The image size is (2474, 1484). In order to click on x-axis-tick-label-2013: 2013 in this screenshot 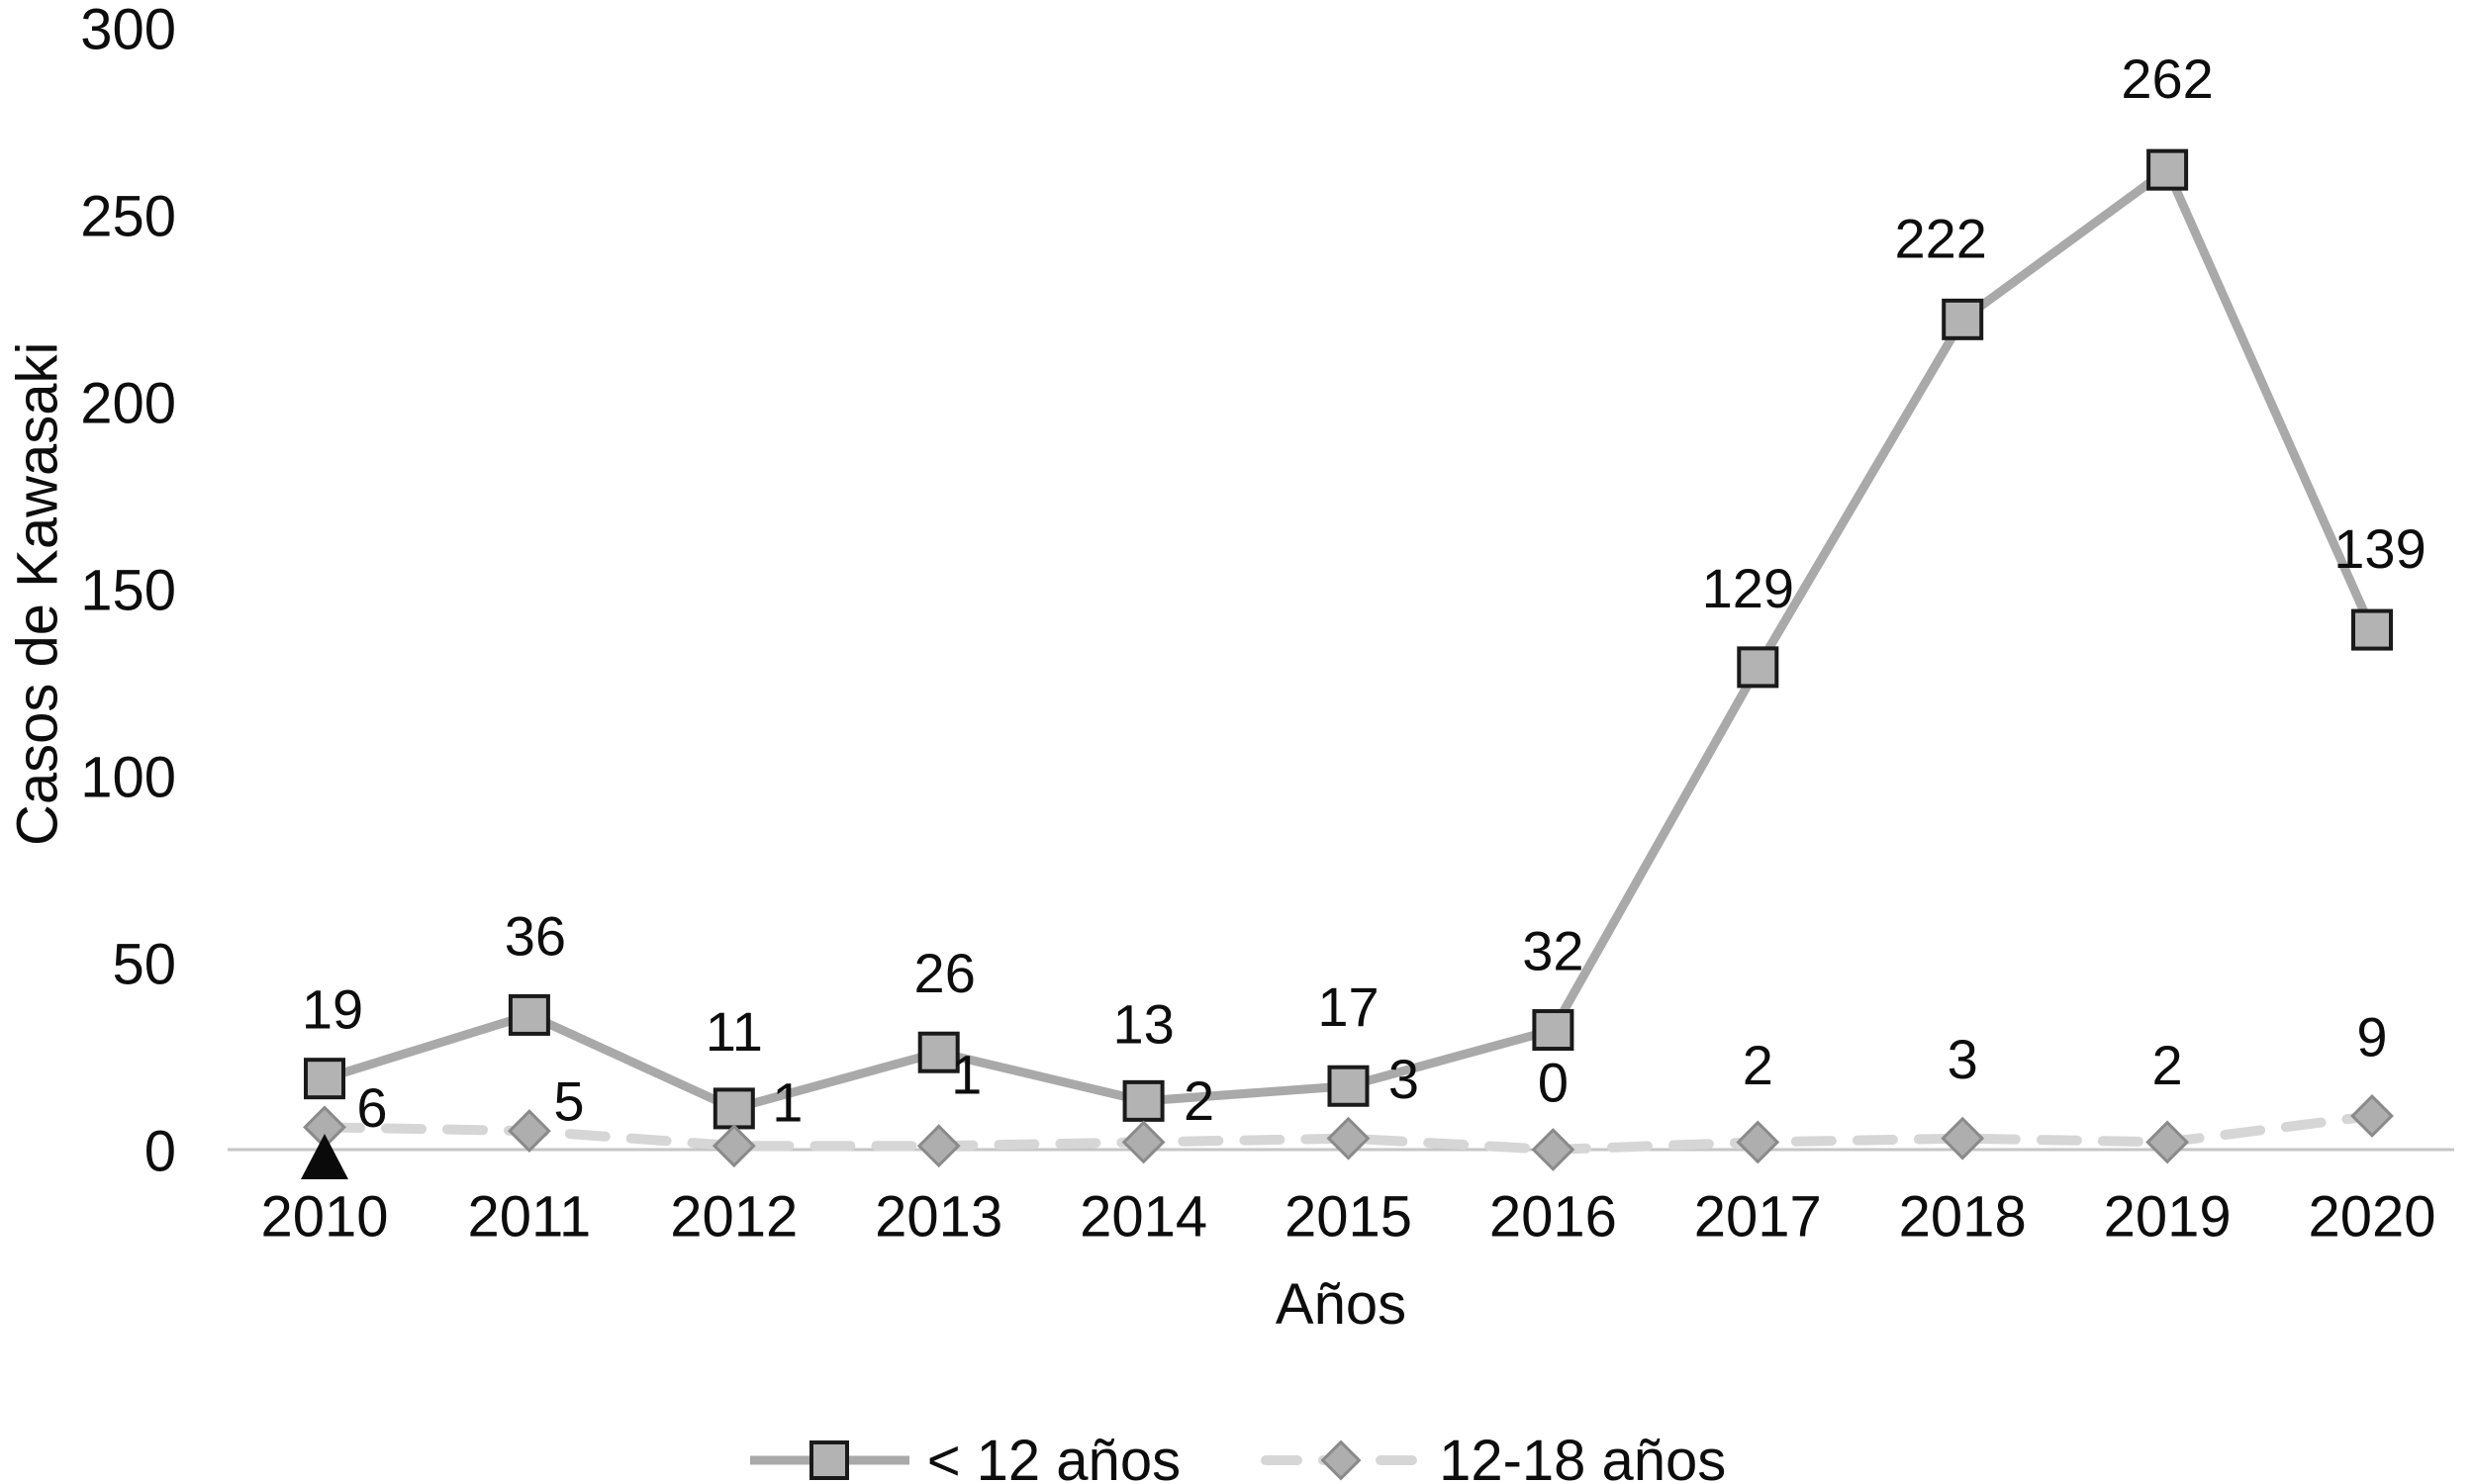, I will do `click(939, 1217)`.